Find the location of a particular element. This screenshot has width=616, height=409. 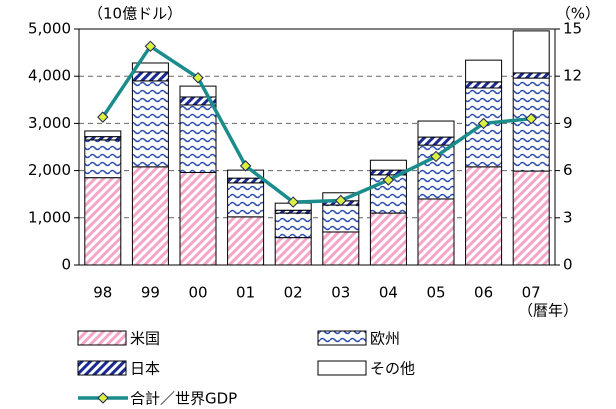

x-tick-label: 03 is located at coordinates (340, 293).